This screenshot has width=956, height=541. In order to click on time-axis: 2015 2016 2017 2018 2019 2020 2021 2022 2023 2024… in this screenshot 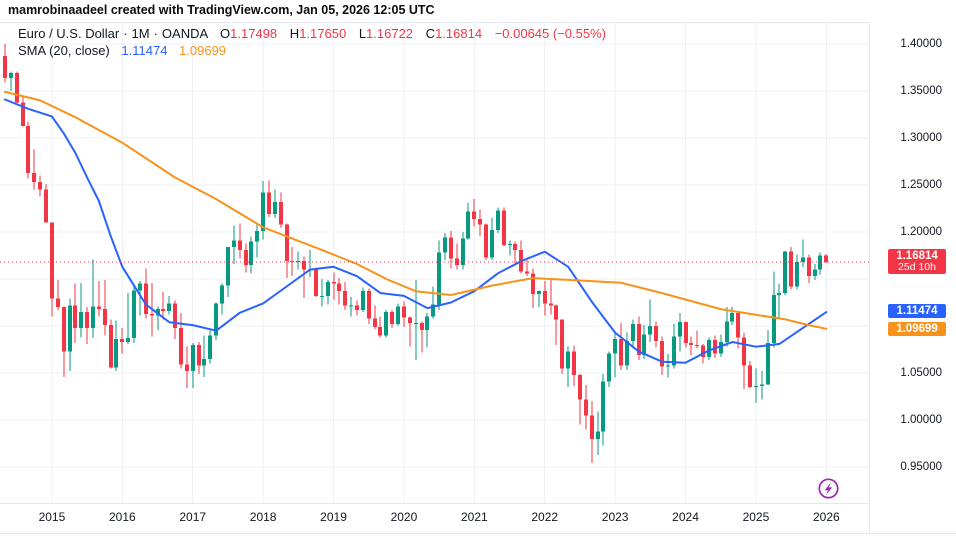, I will do `click(434, 518)`.